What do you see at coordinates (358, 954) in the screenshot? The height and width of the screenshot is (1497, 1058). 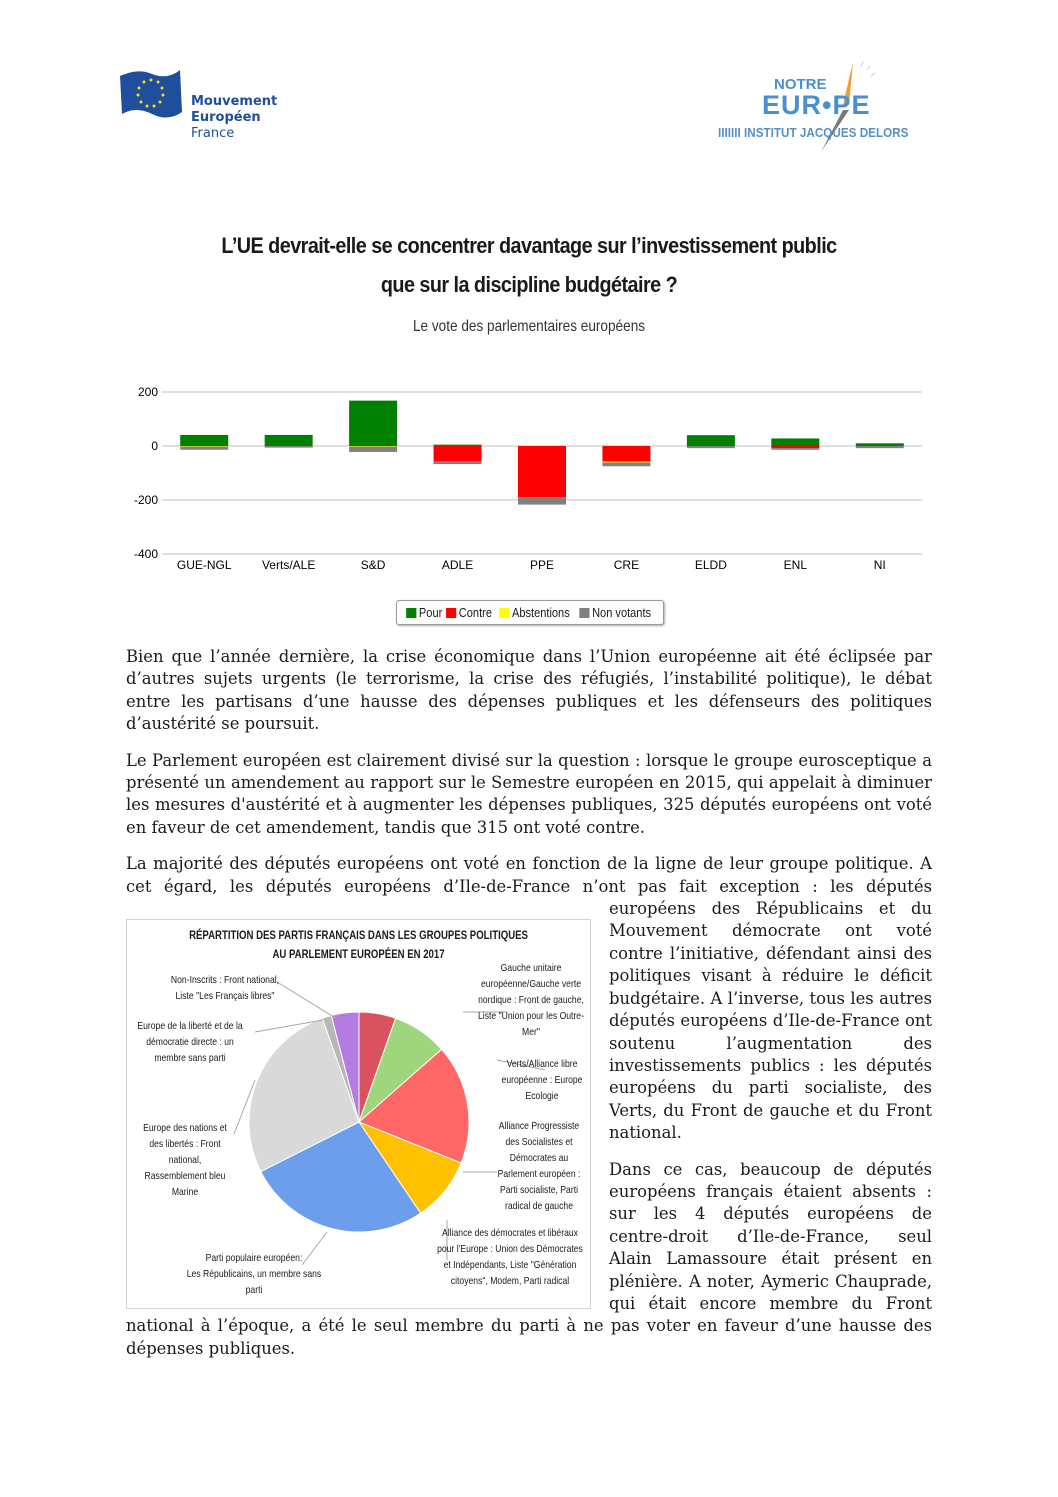 I see `pie-title-line: AU PARLEMENT EUROPÉEN EN 2017` at bounding box center [358, 954].